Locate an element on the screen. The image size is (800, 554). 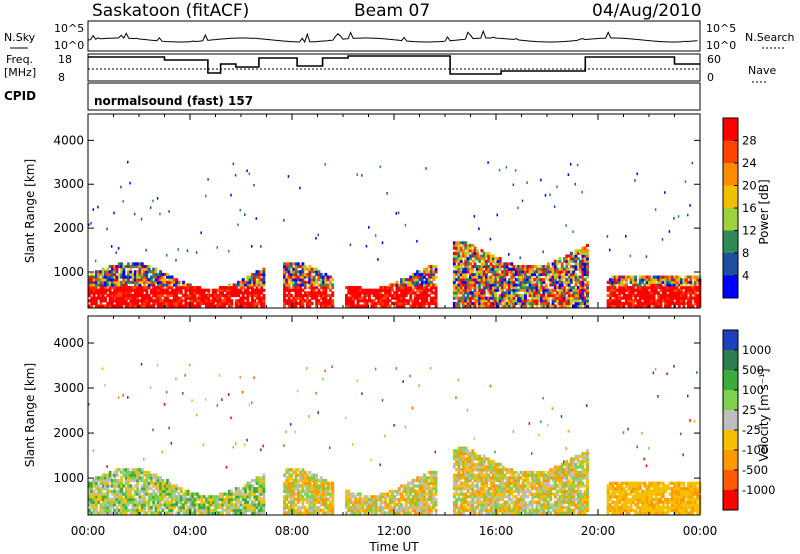
colorbar-tick-label: 16 is located at coordinates (749, 208).